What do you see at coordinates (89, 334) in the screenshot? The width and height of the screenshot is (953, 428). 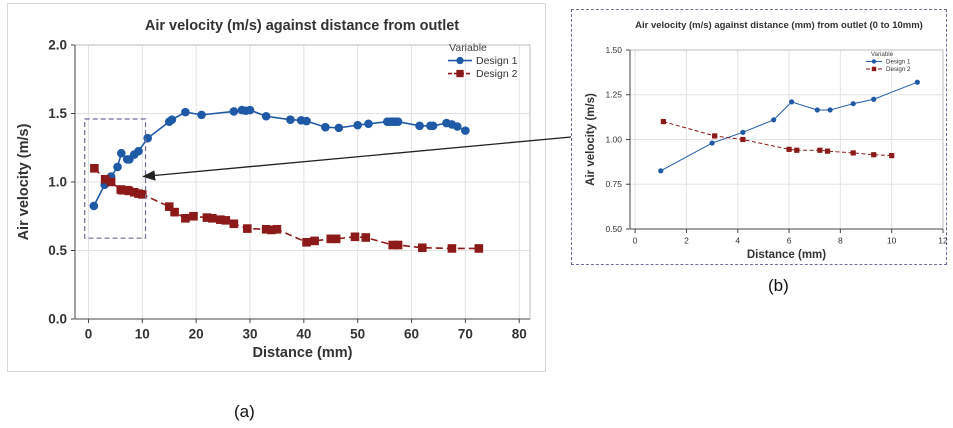 I see `chart-a-xtick-label: 0` at bounding box center [89, 334].